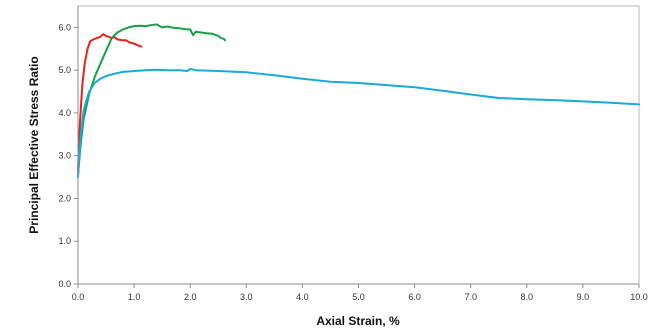 The image size is (656, 331). I want to click on x-tick-label: 5.0, so click(358, 297).